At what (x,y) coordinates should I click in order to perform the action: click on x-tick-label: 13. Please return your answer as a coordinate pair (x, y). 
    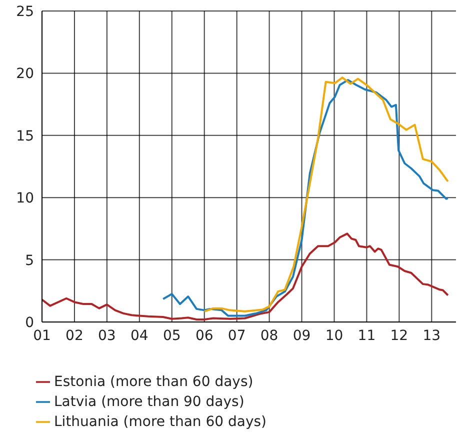
    Looking at the image, I should click on (431, 336).